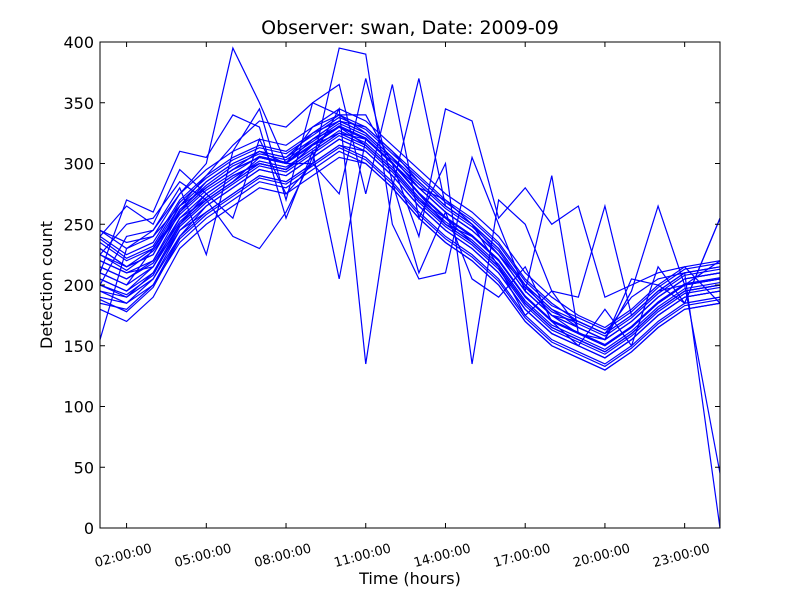 The height and width of the screenshot is (600, 800). What do you see at coordinates (78, 285) in the screenshot?
I see `y-tick-label-5: 200` at bounding box center [78, 285].